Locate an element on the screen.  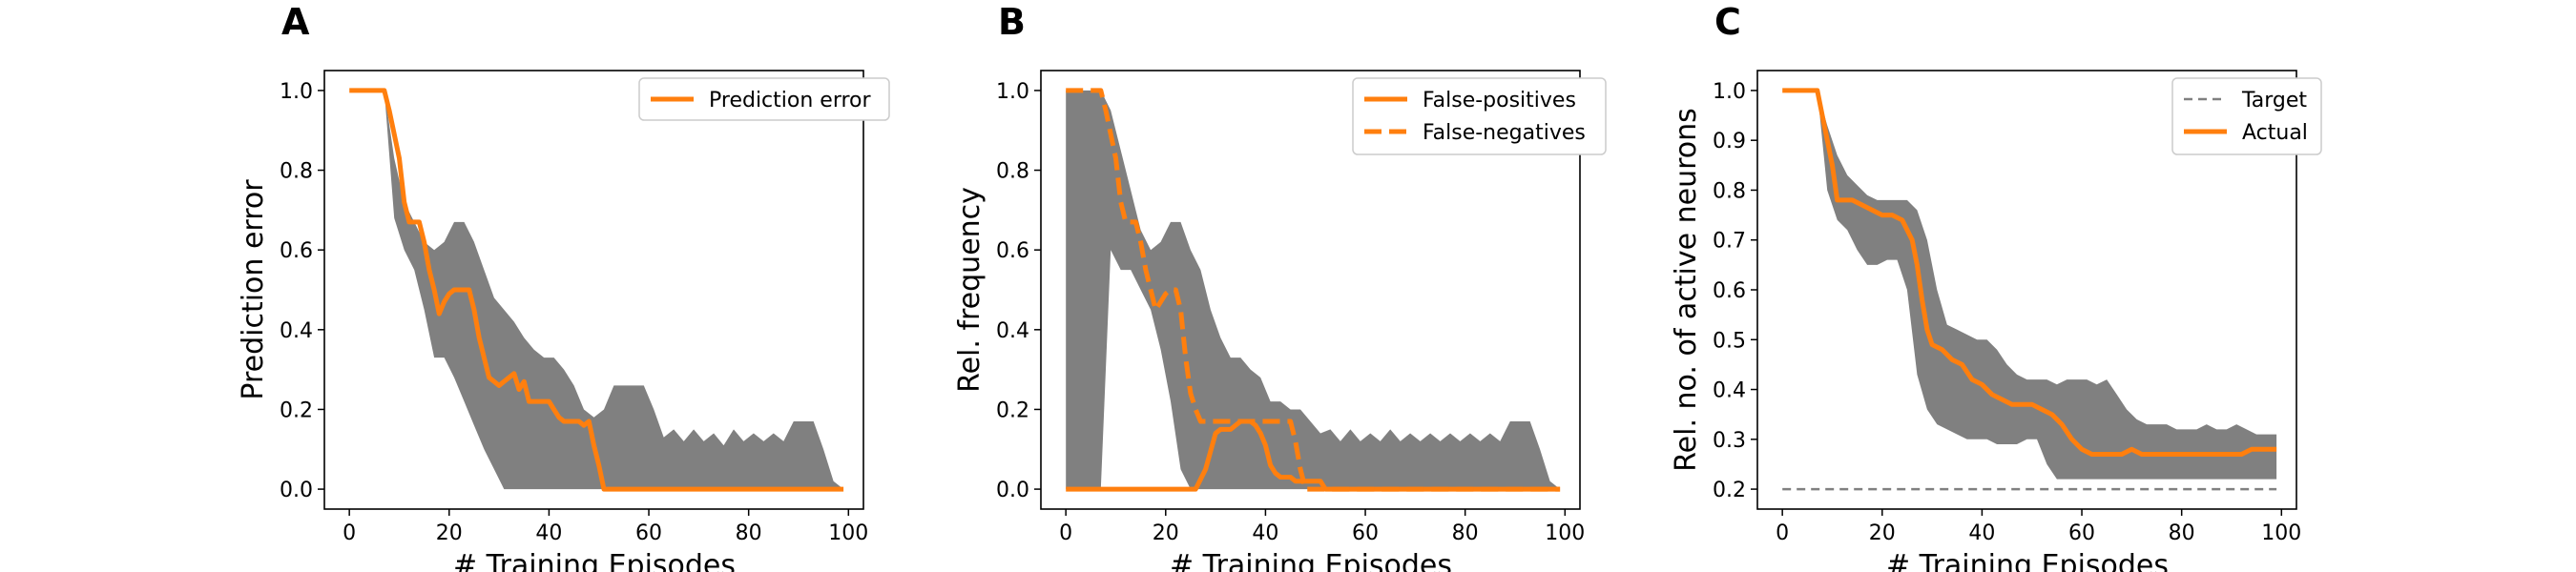
y-tick-label: 0.5 is located at coordinates (1729, 341).